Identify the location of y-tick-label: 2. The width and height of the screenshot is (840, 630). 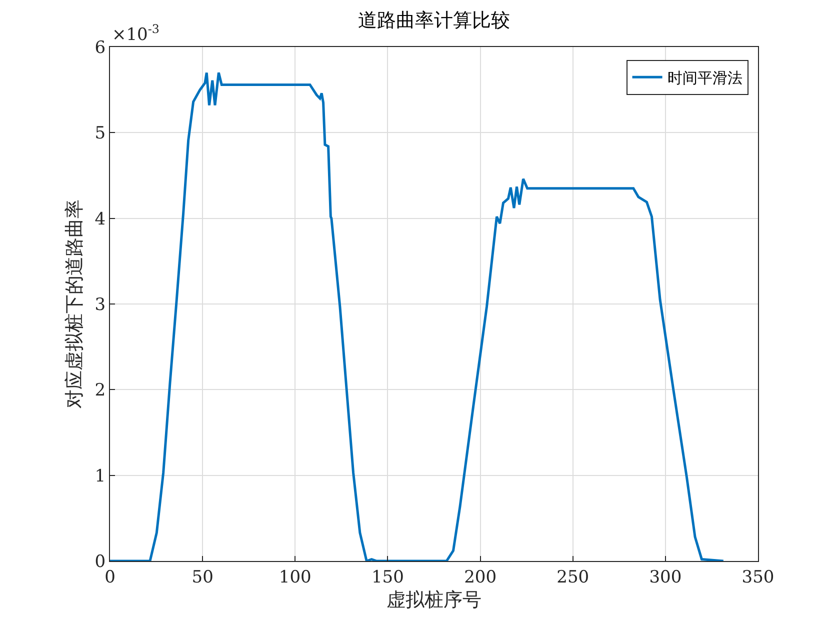
(100, 390).